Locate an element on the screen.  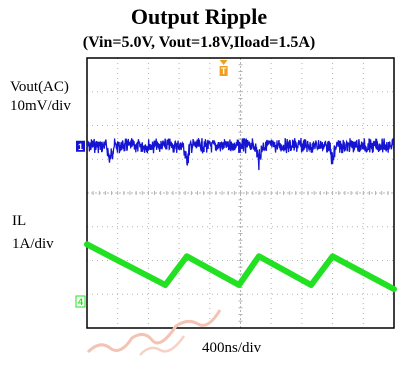
time-scale-label: 400ns/div is located at coordinates (232, 348).